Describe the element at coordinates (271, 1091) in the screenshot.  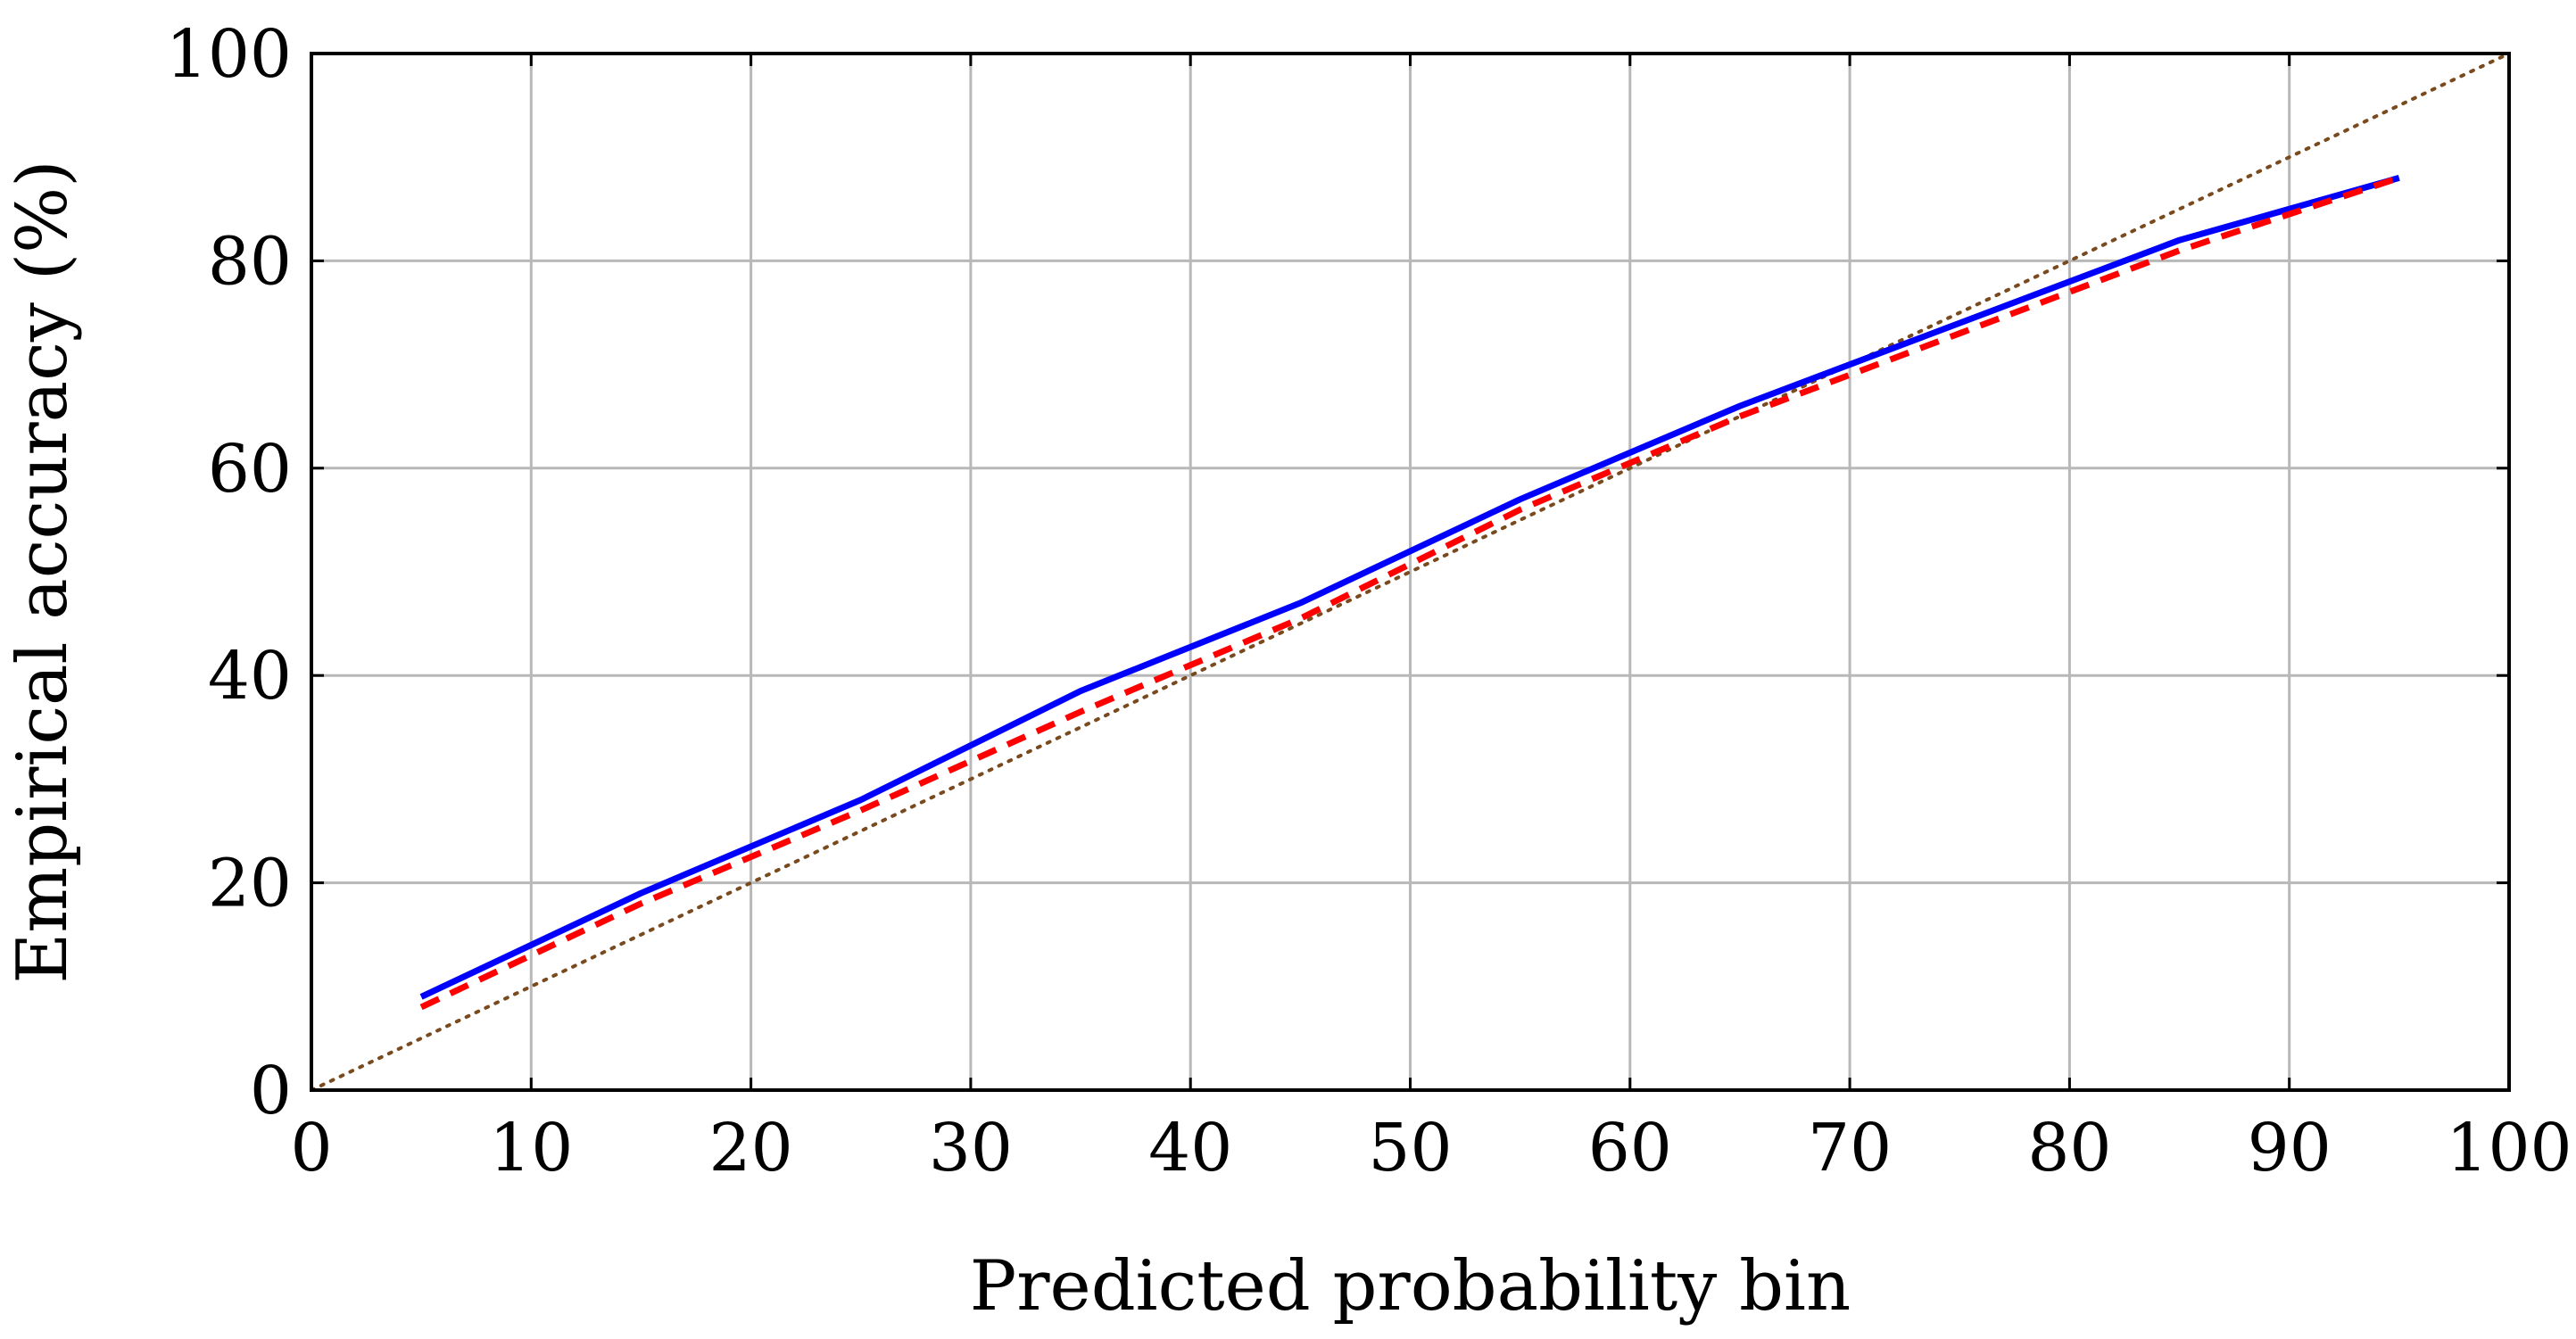
I see `y-tick-label: 0` at that location.